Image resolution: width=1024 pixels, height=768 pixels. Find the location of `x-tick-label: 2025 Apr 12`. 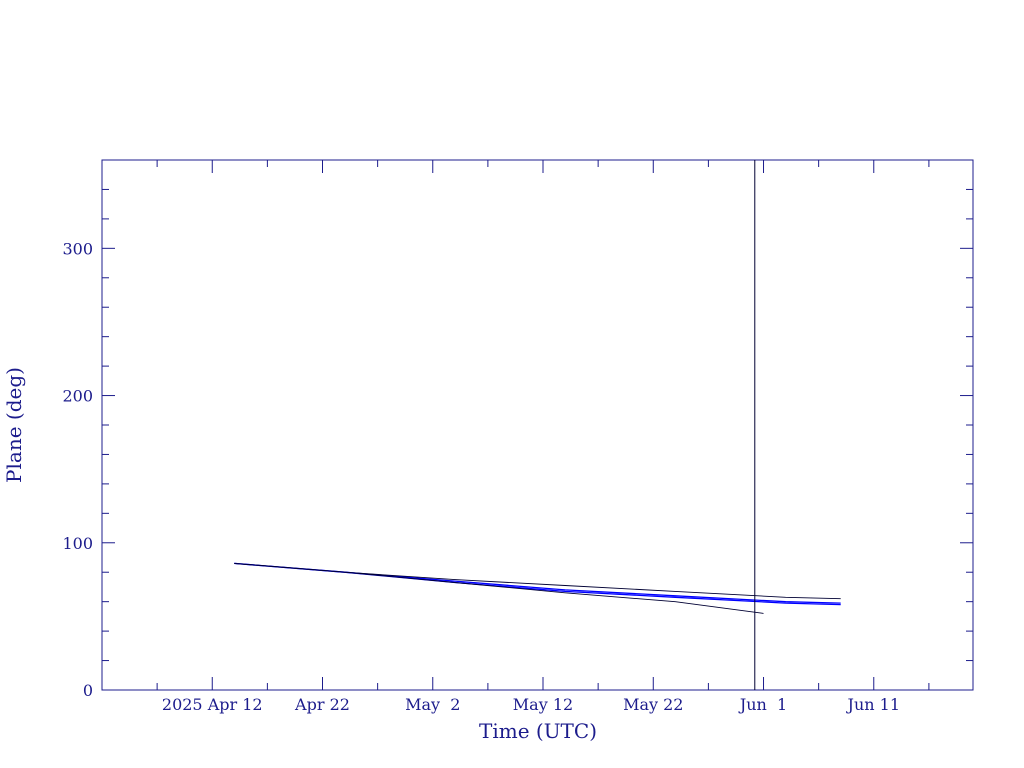

x-tick-label: 2025 Apr 12 is located at coordinates (212, 704).